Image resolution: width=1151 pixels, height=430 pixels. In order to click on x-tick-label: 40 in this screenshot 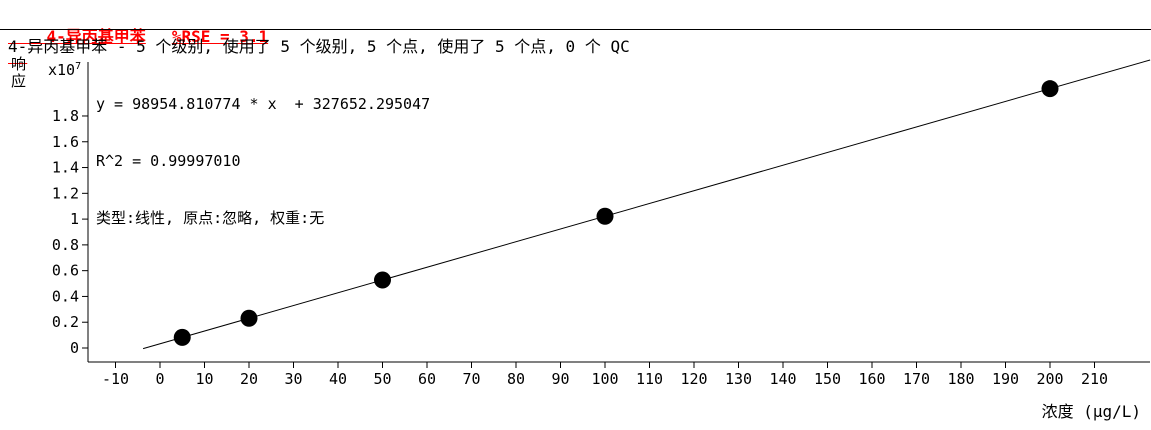, I will do `click(338, 379)`.